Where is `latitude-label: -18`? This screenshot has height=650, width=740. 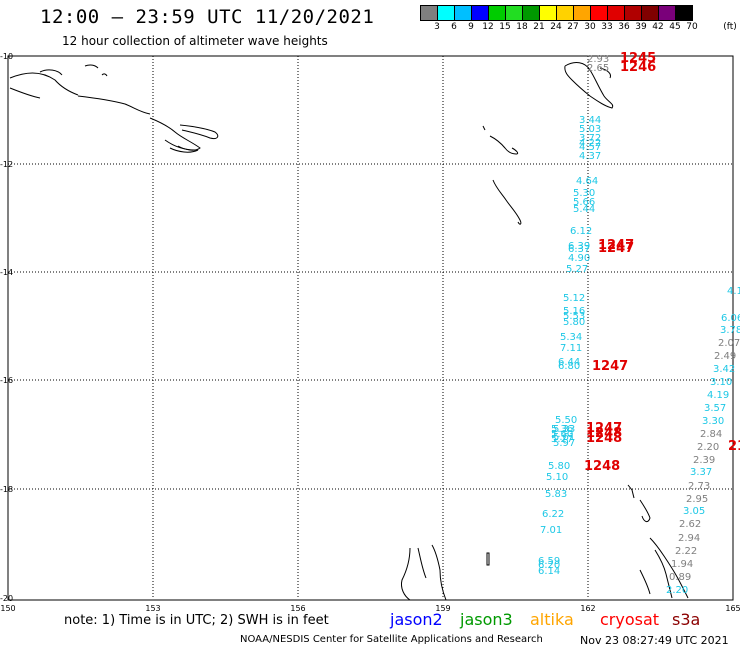 latitude-label: -18 is located at coordinates (6, 489).